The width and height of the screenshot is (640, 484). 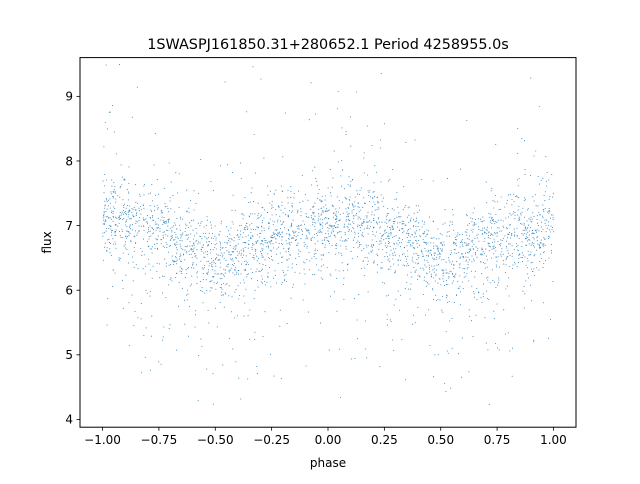 What do you see at coordinates (69, 226) in the screenshot?
I see `y-tick-label: 7` at bounding box center [69, 226].